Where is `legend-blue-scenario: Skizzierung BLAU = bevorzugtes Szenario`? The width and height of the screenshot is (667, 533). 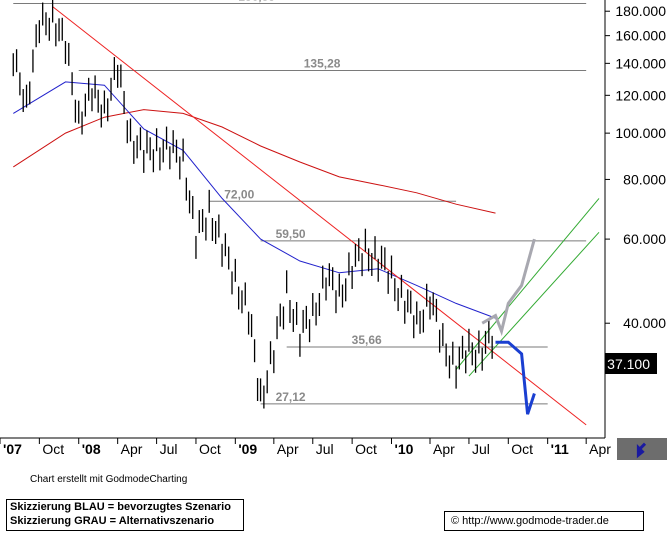
legend-blue-scenario: Skizzierung BLAU = bevorzugtes Szenario is located at coordinates (120, 507).